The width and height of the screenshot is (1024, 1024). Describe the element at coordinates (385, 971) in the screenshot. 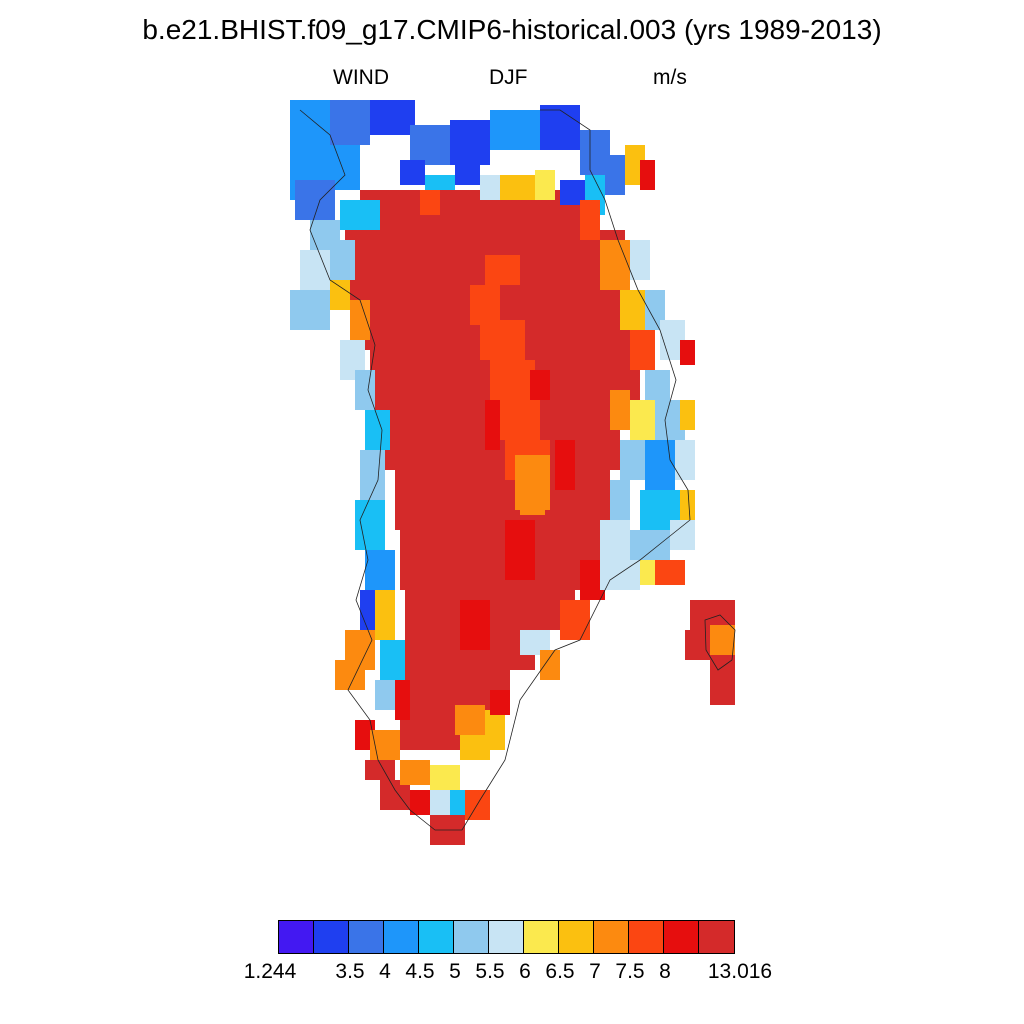

I see `colorbar-tick-label: 4` at that location.